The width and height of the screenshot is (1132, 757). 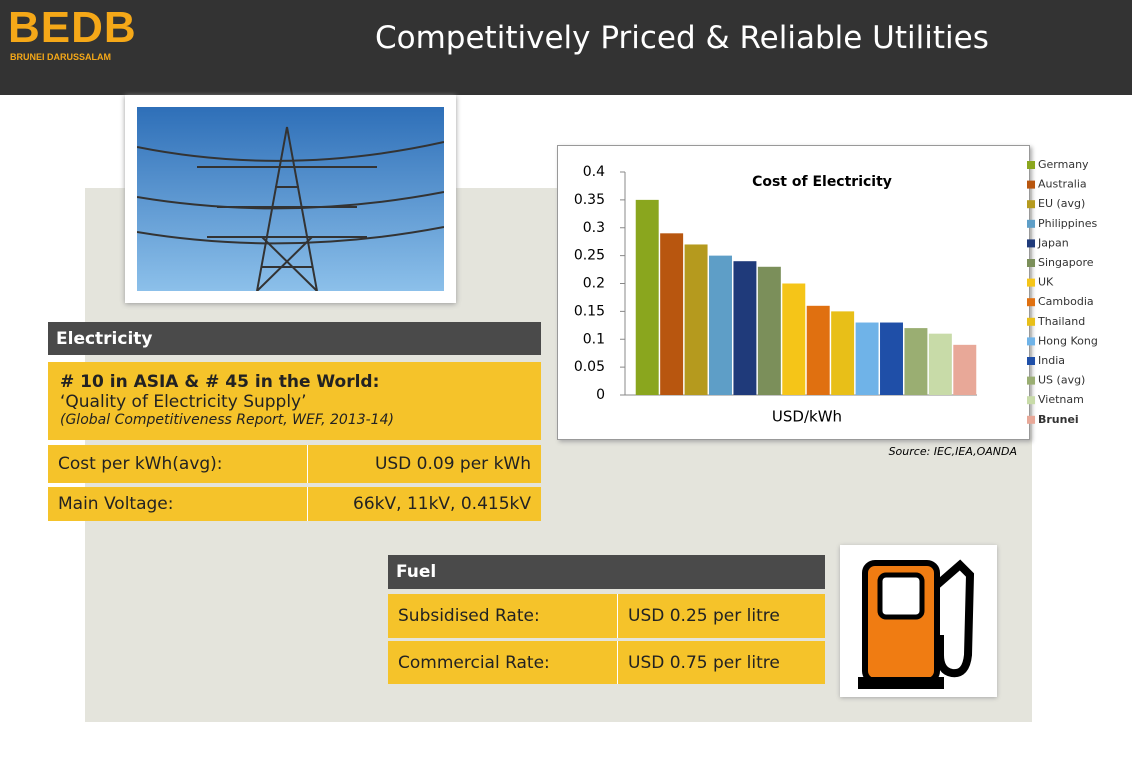 What do you see at coordinates (1046, 282) in the screenshot?
I see `legend-label: UK` at bounding box center [1046, 282].